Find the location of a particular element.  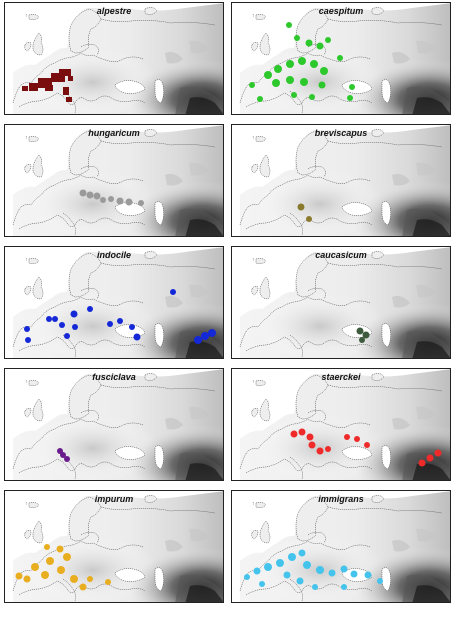

species-label: breviscapus is located at coordinates (341, 133).